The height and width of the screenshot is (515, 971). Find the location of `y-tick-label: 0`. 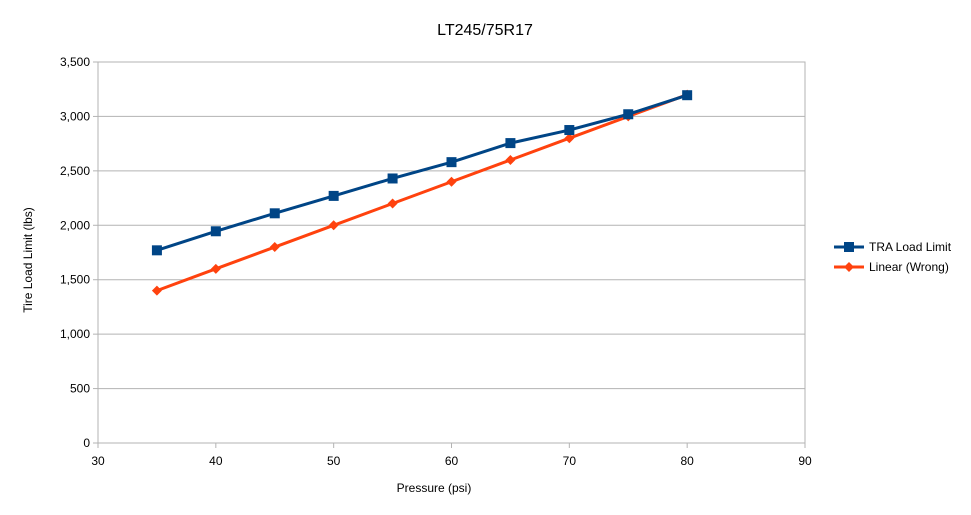

y-tick-label: 0 is located at coordinates (86, 443).